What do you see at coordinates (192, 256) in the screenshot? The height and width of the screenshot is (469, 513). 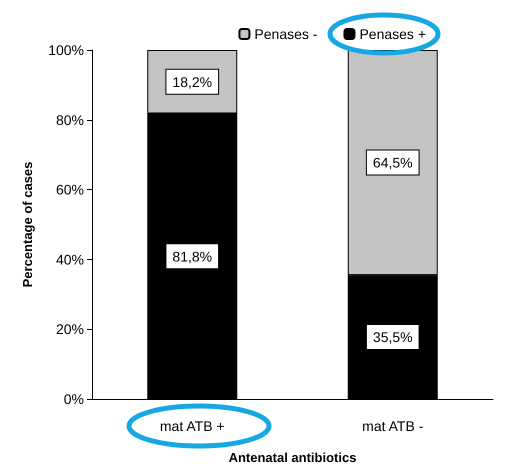 I see `data-label: 81,8%` at bounding box center [192, 256].